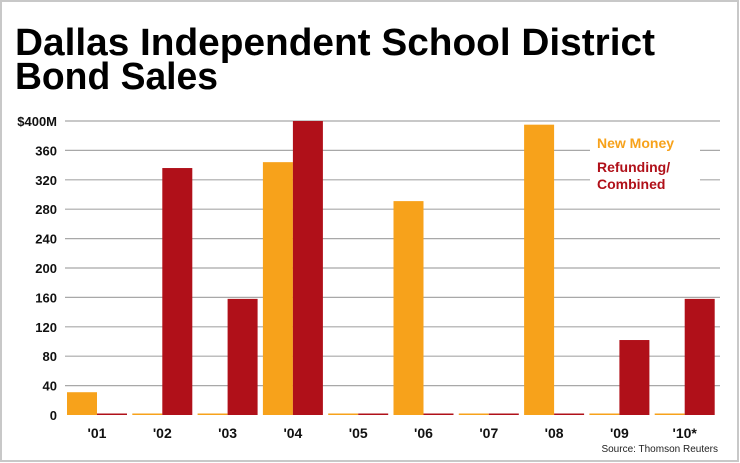 The image size is (740, 463). I want to click on y-tick-label: 280, so click(46, 209).